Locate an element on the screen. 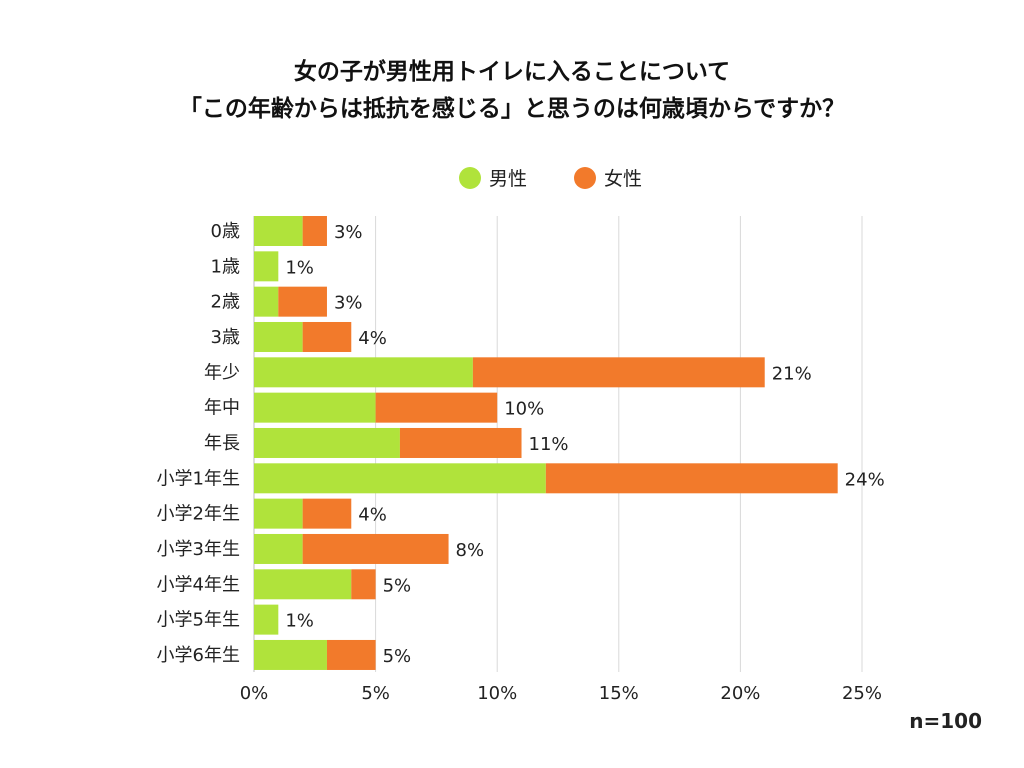 This screenshot has width=1024, height=768. y-tick-label: 1歳 is located at coordinates (225, 266).